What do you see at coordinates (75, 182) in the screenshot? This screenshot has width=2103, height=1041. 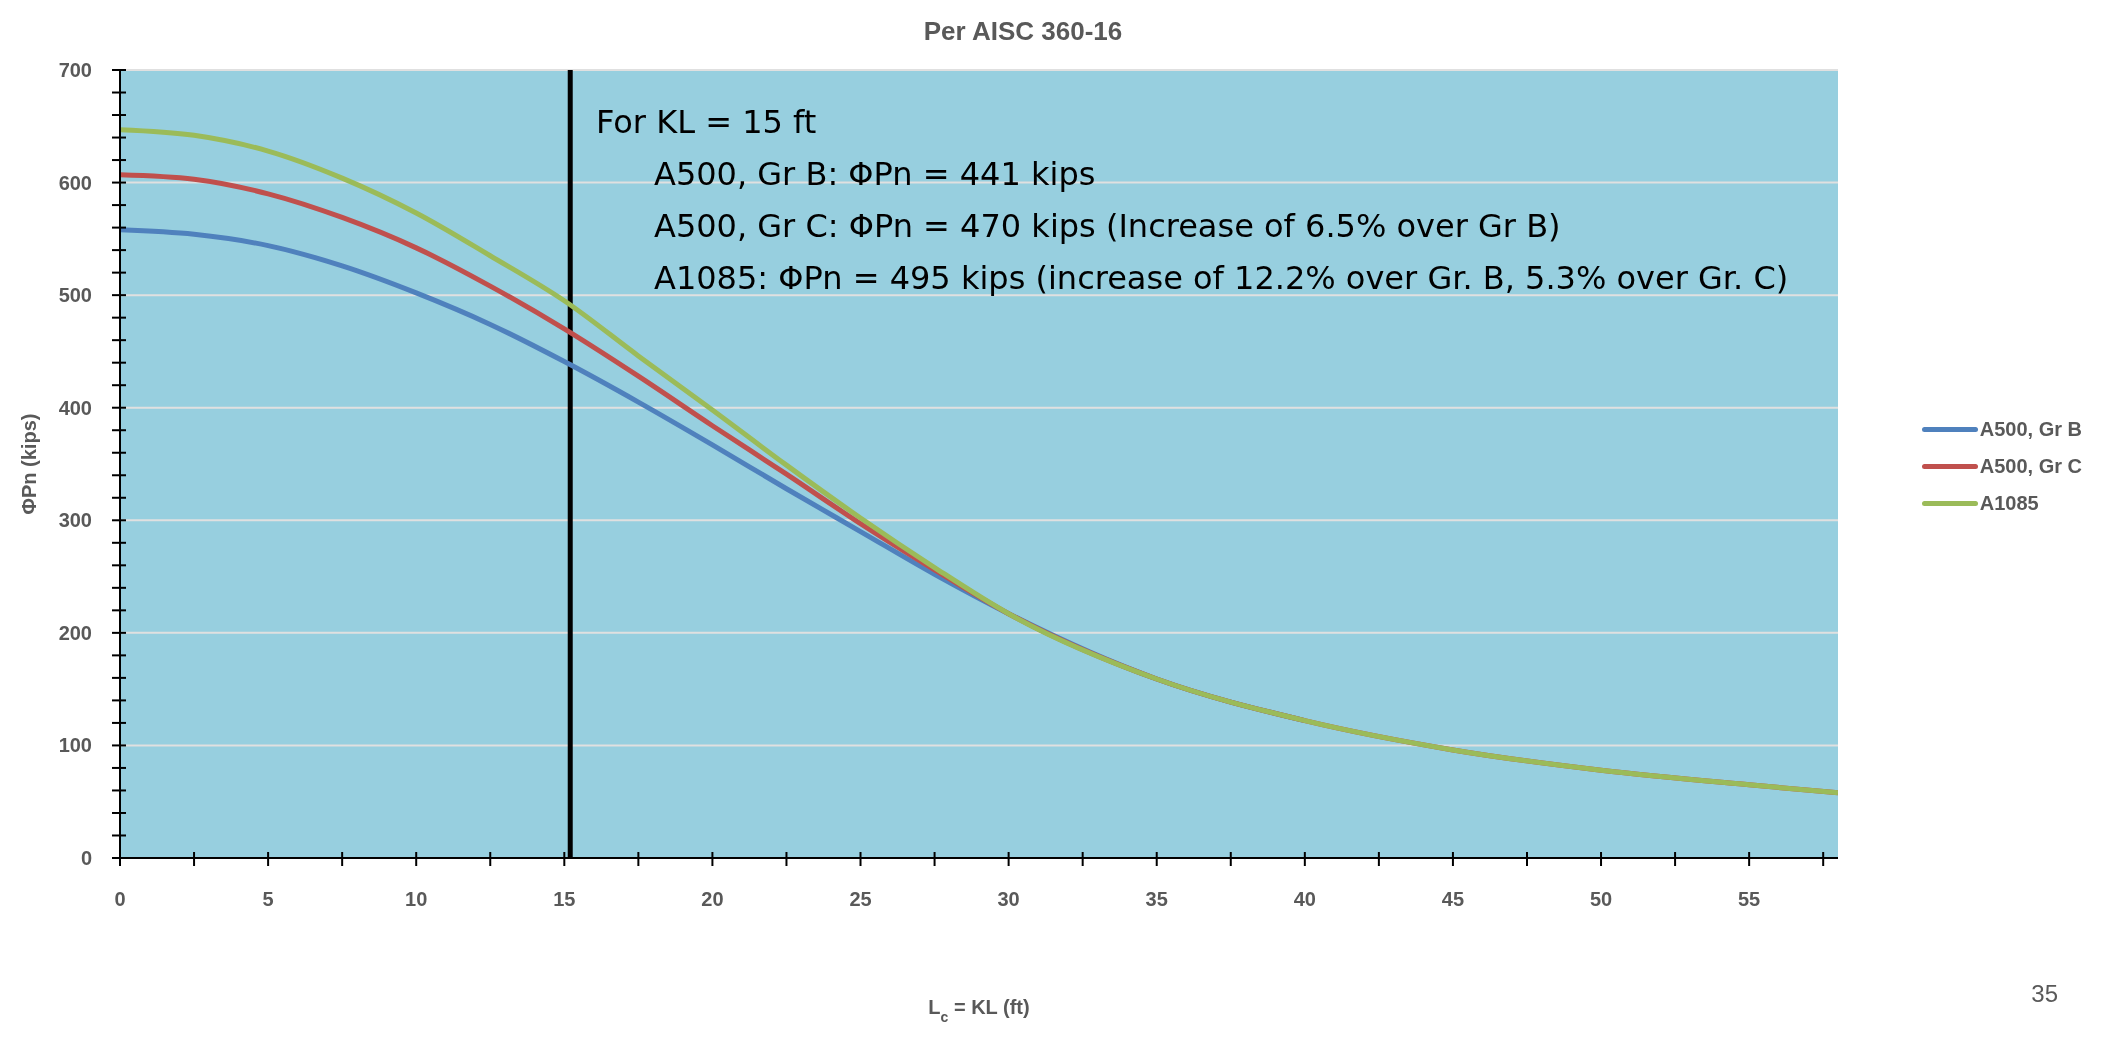 I see `y-tick-label: 600` at bounding box center [75, 182].